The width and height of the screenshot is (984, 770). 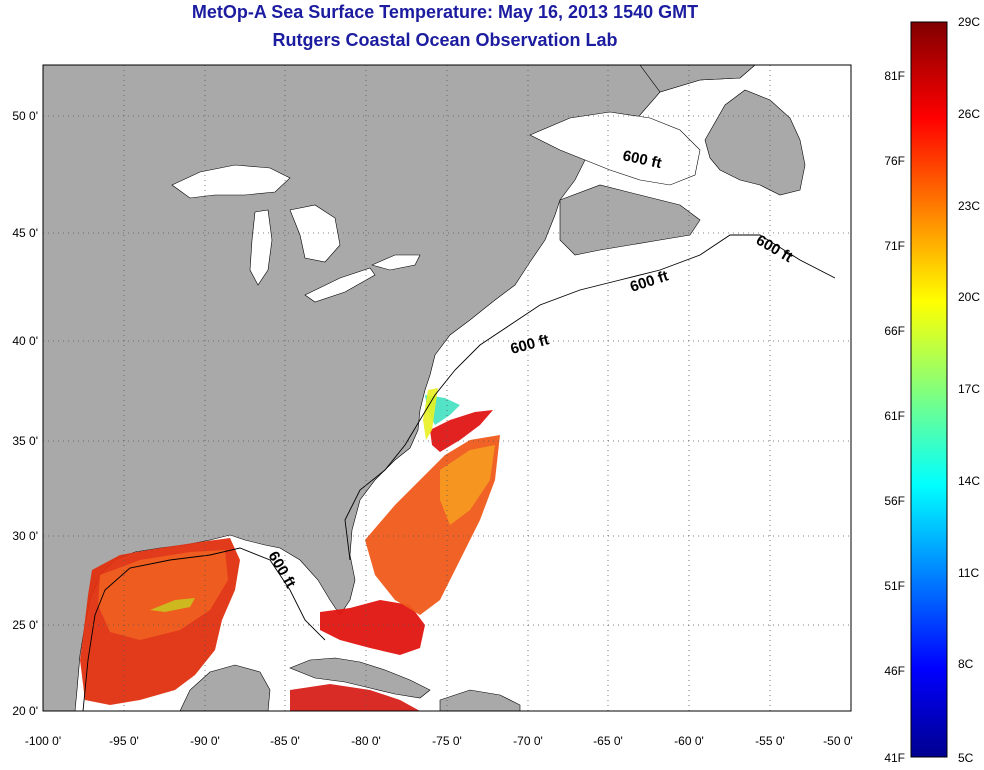 I want to click on colorbar-fahrenheit-labels: 81F 76F 71F 66F 61F 56F 51F 46F 41F, so click(x=894, y=417).